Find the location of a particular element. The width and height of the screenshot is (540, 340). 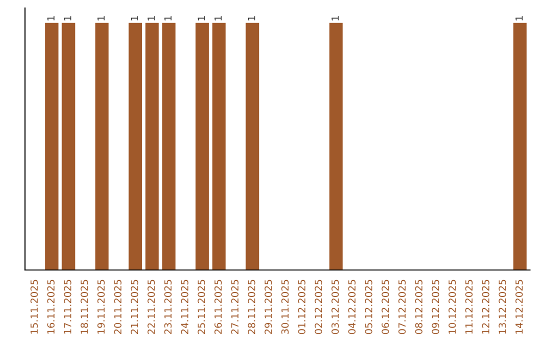

x-tick-label: 16.11.2025 is located at coordinates (51, 307).